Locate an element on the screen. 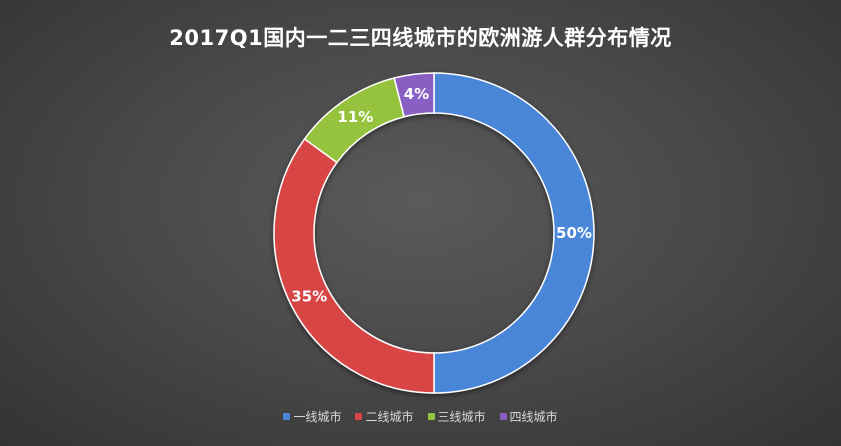 This screenshot has width=841, height=446. slice-label-4: 4% is located at coordinates (416, 94).